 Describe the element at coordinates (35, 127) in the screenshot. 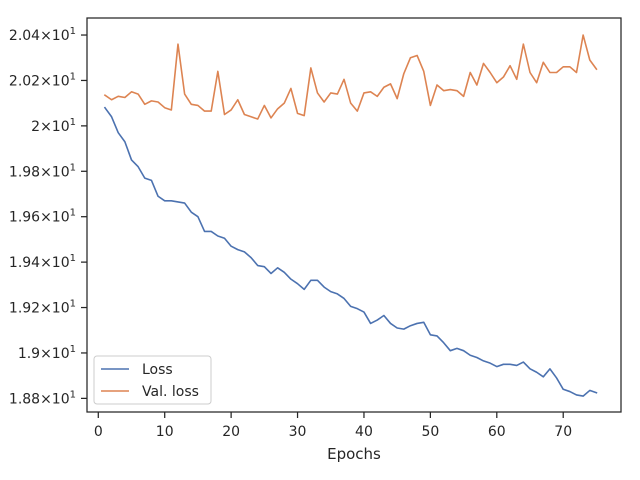

I see `y-tick-mantissa: 2` at that location.